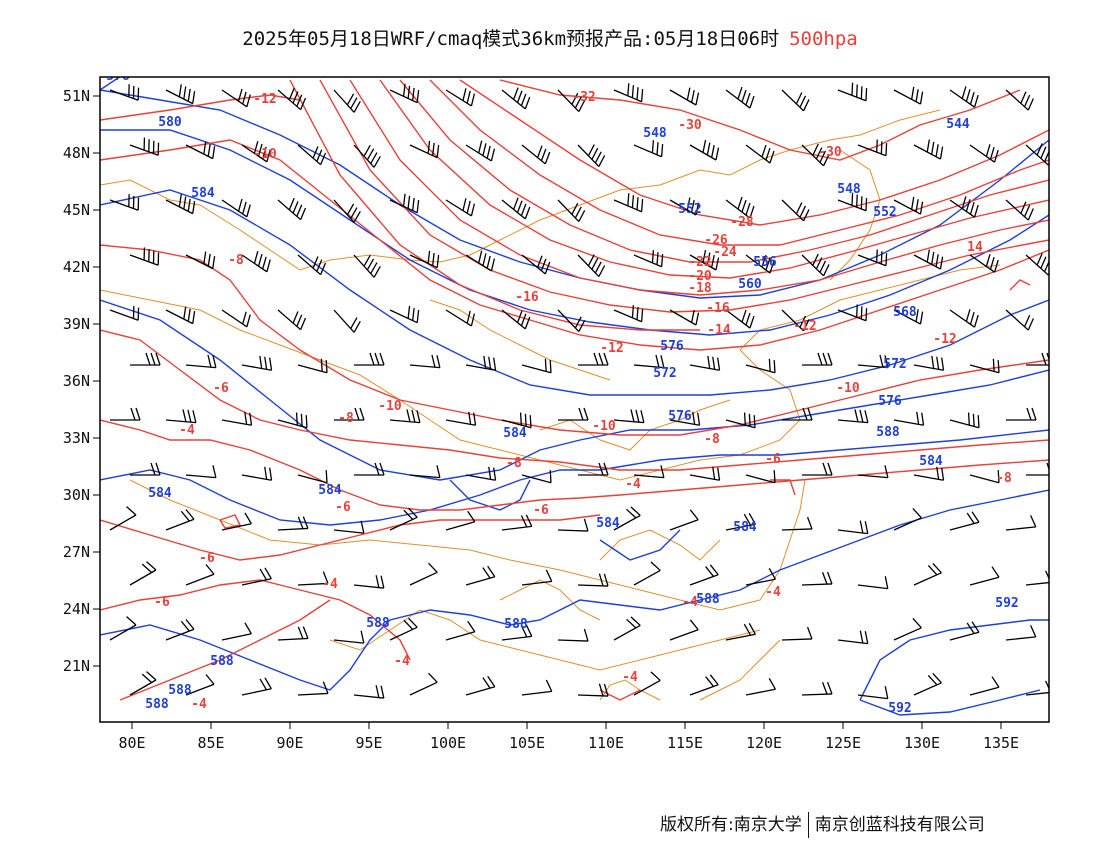  What do you see at coordinates (765, 262) in the screenshot?
I see `height-label: 556` at bounding box center [765, 262].